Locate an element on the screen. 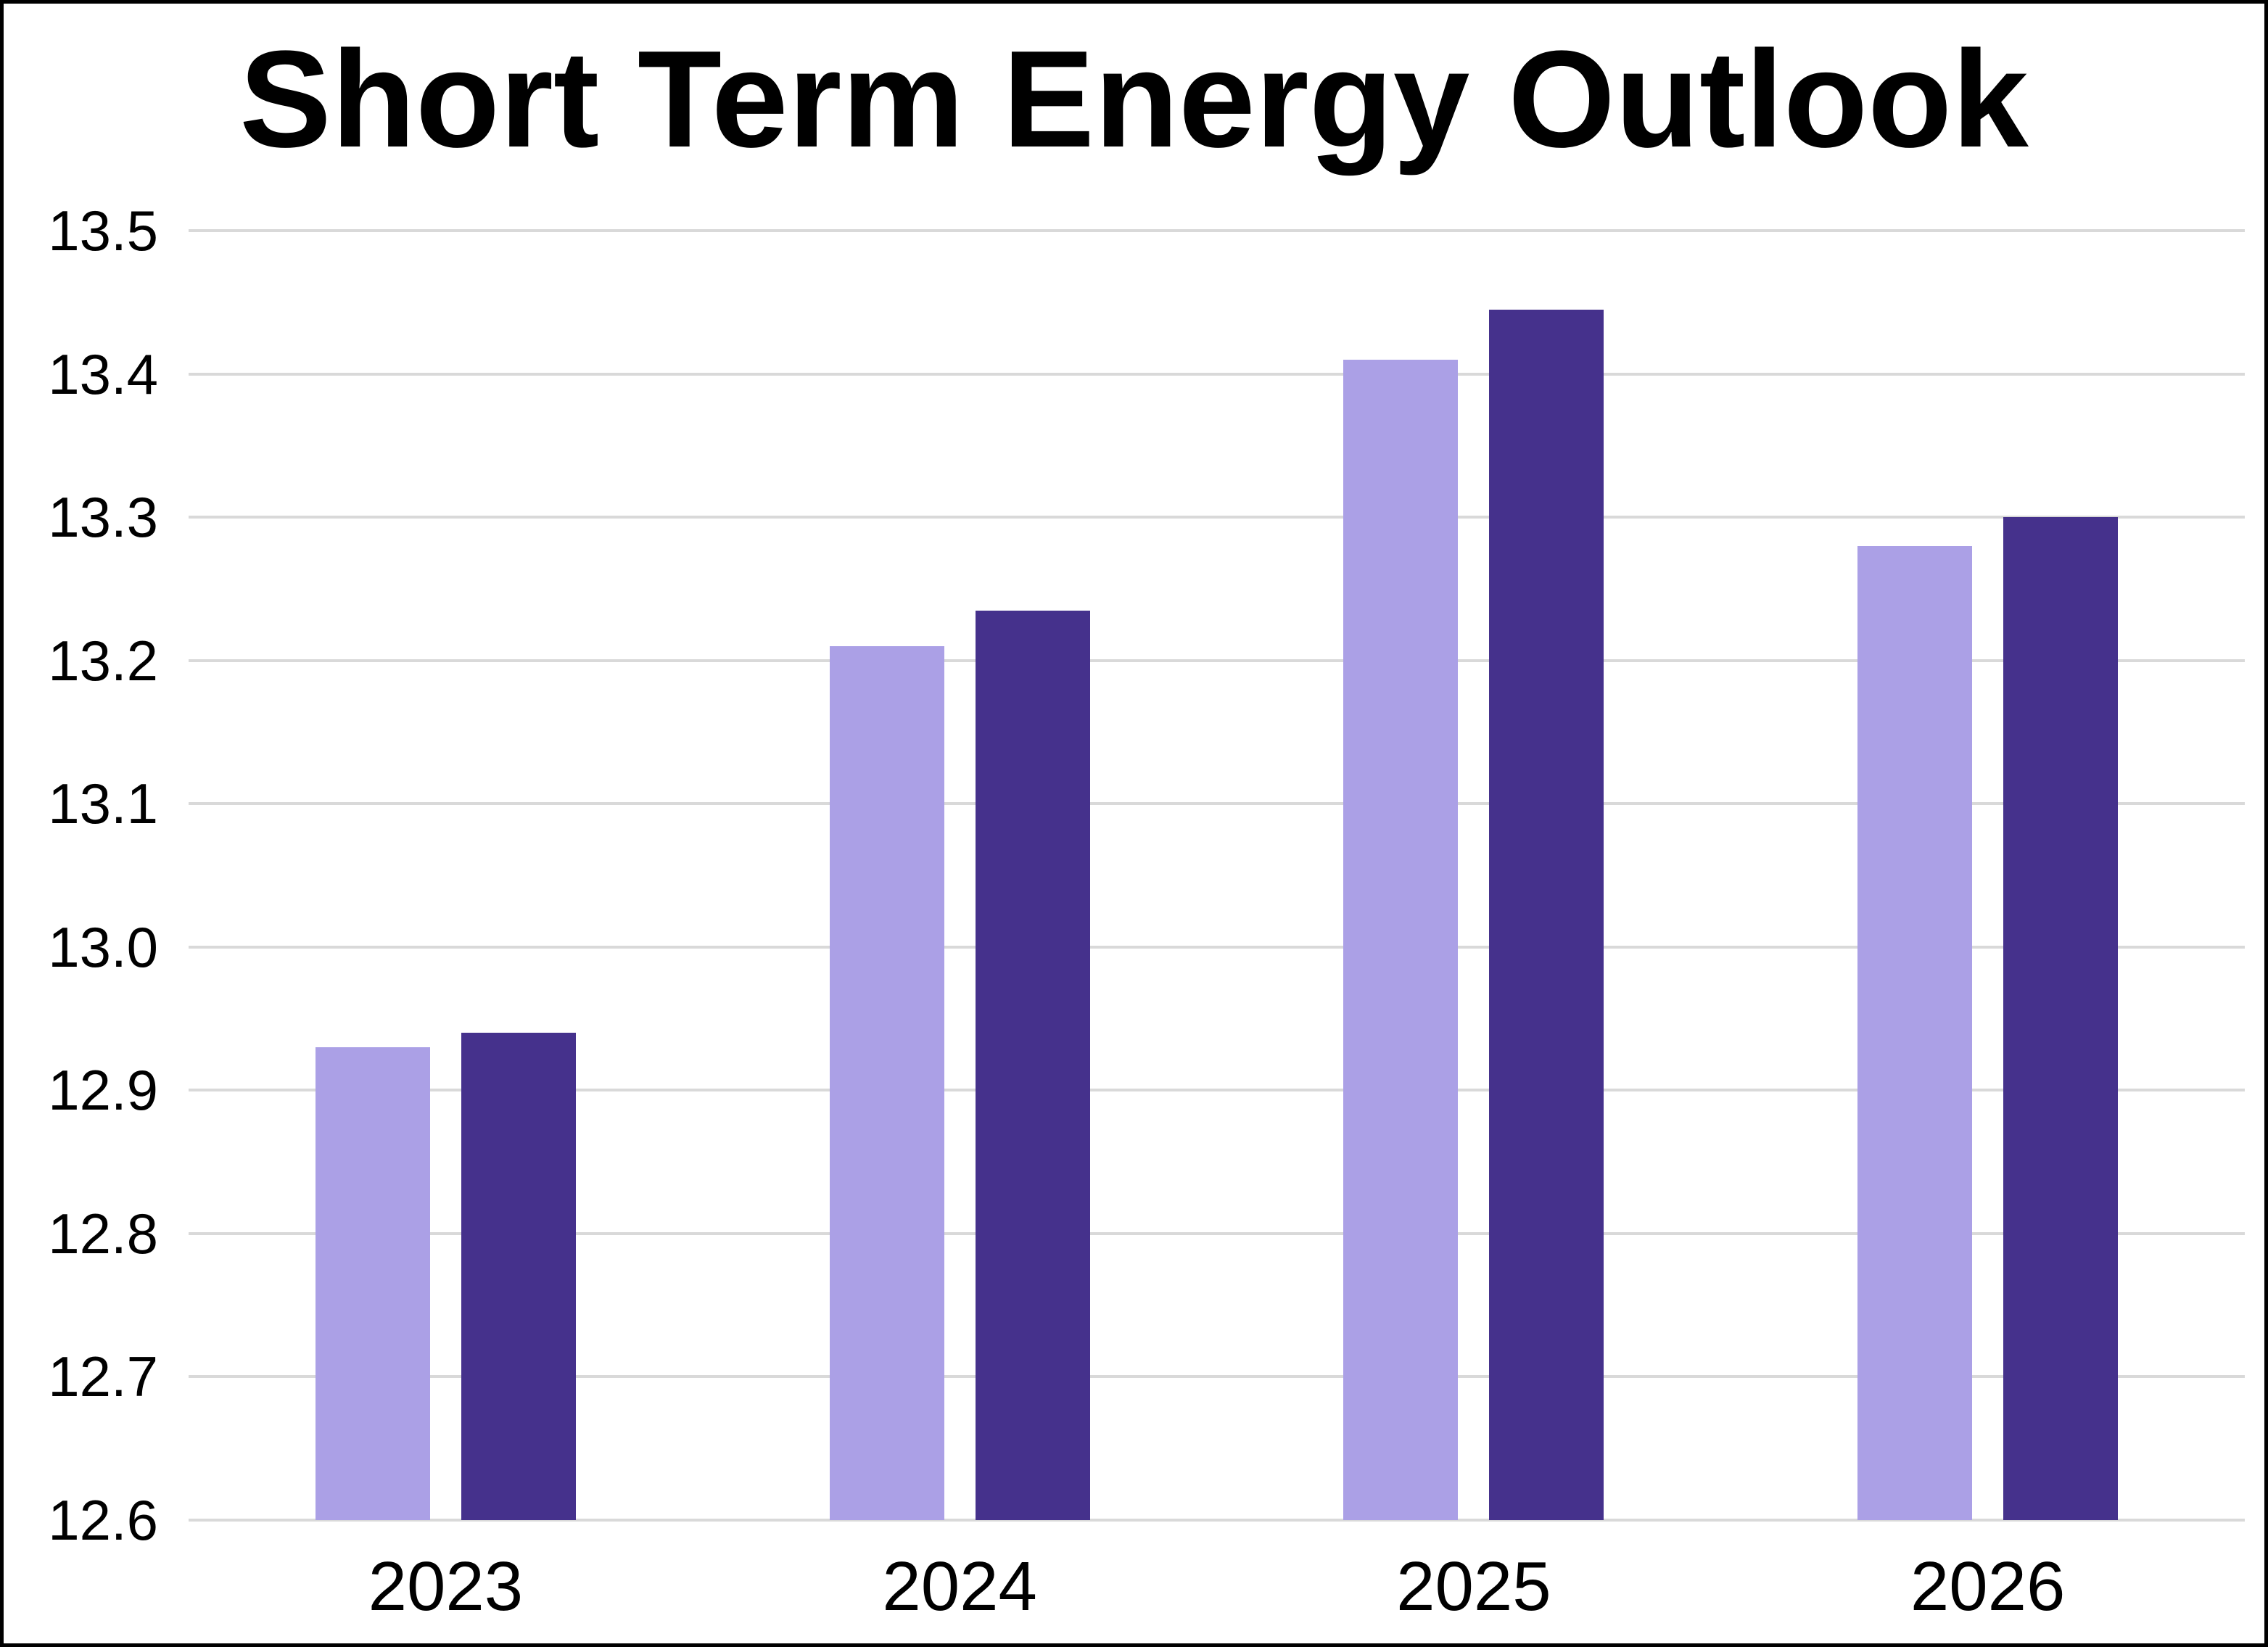 The height and width of the screenshot is (1647, 2268). y-axis-tick-label-12.7: 12.7 is located at coordinates (103, 1377).